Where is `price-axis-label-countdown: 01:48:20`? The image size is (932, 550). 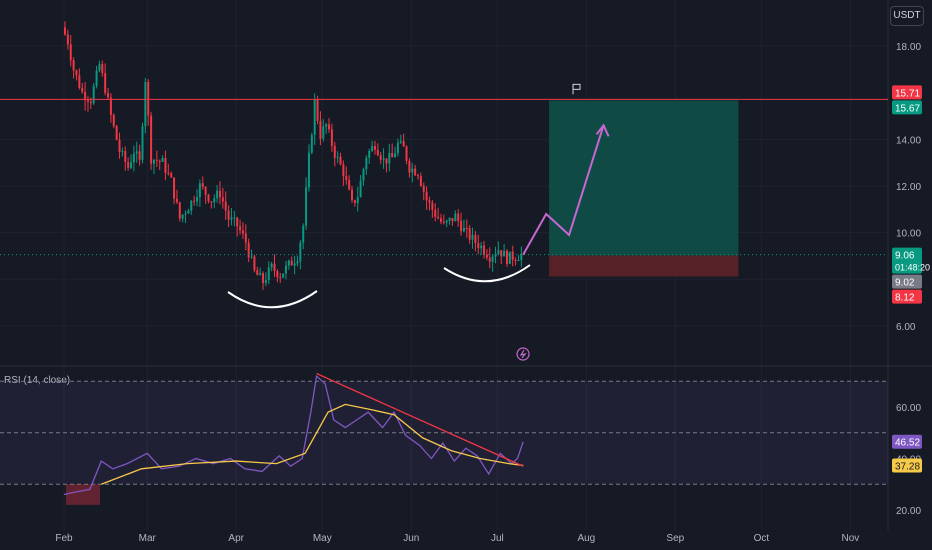 price-axis-label-countdown: 01:48:20 is located at coordinates (912, 268).